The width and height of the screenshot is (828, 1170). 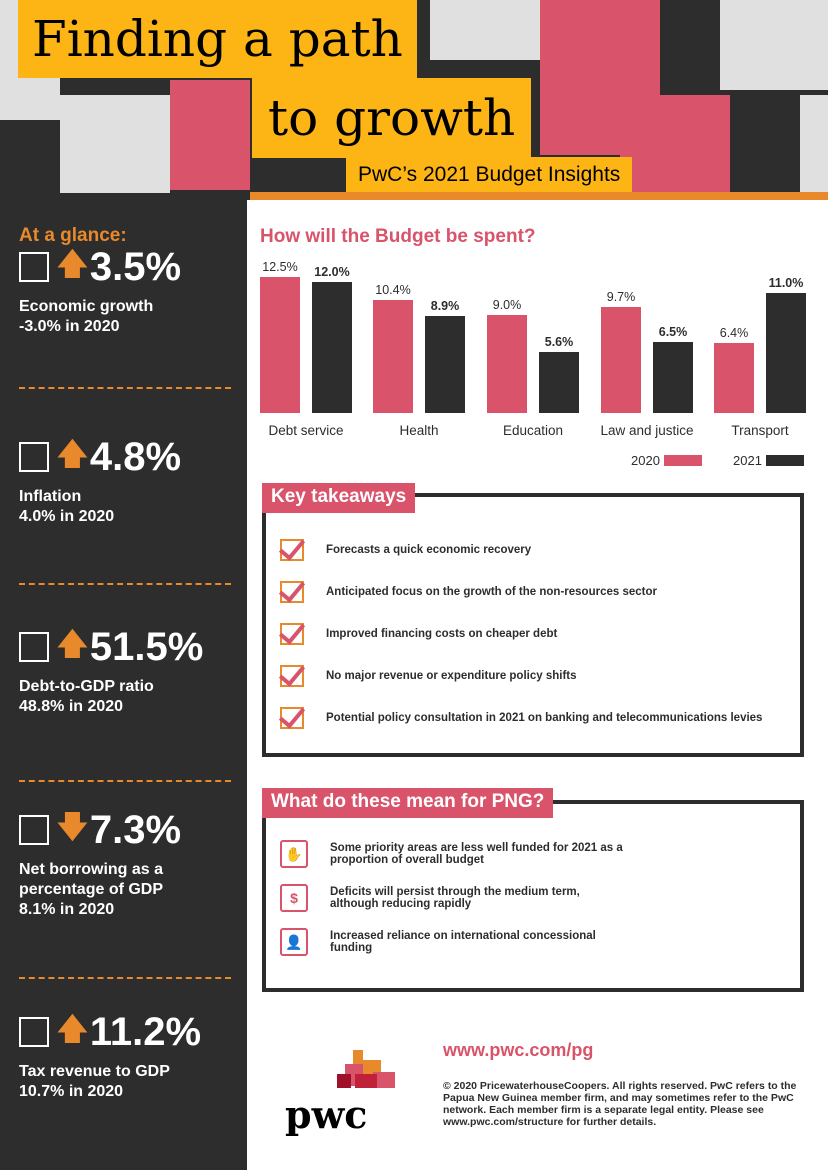 I want to click on percent-icon, so click(x=34, y=647).